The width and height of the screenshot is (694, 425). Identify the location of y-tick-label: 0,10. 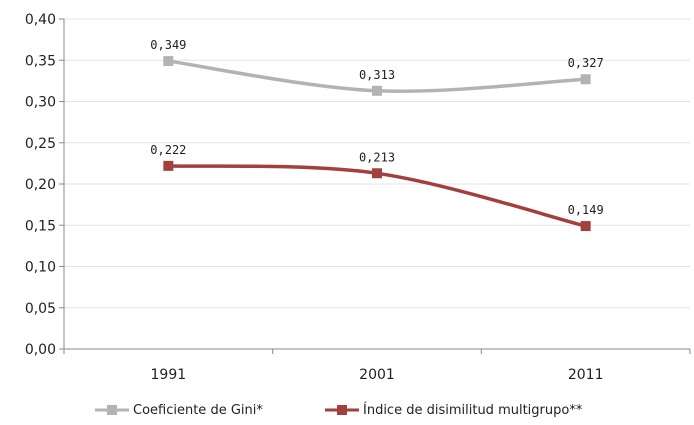
(40, 268).